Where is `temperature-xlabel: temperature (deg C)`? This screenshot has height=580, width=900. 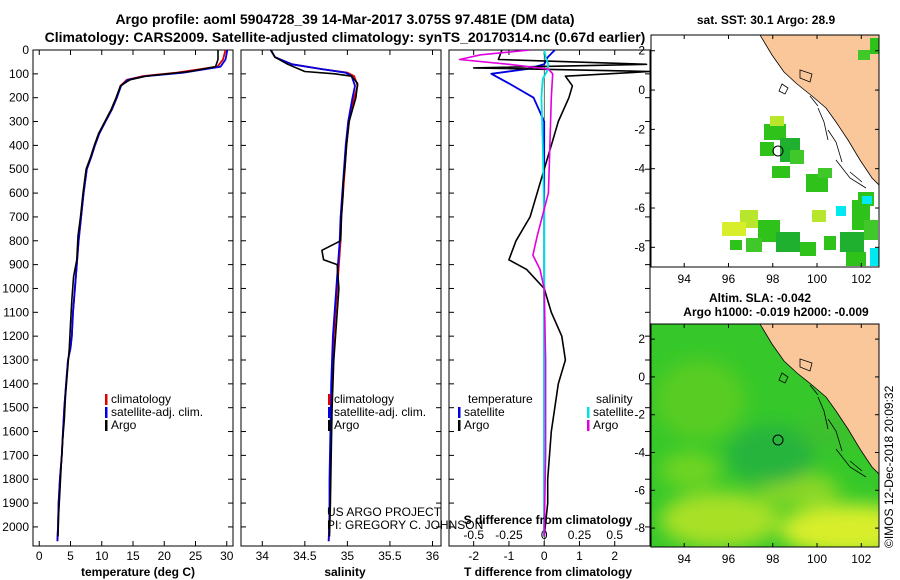
temperature-xlabel: temperature (deg C) is located at coordinates (138, 572).